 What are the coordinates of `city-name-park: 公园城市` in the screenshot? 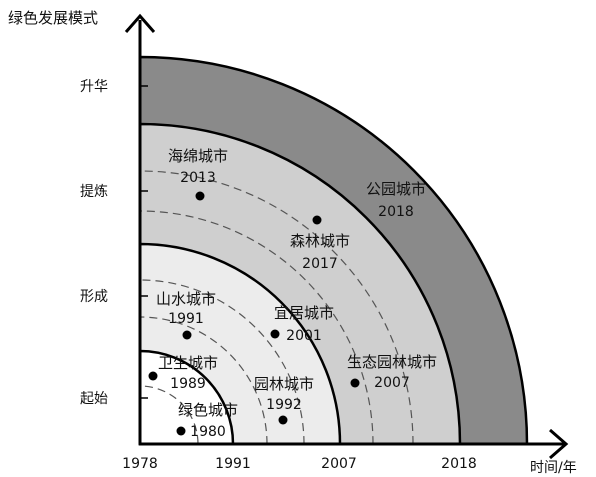 It's located at (396, 189).